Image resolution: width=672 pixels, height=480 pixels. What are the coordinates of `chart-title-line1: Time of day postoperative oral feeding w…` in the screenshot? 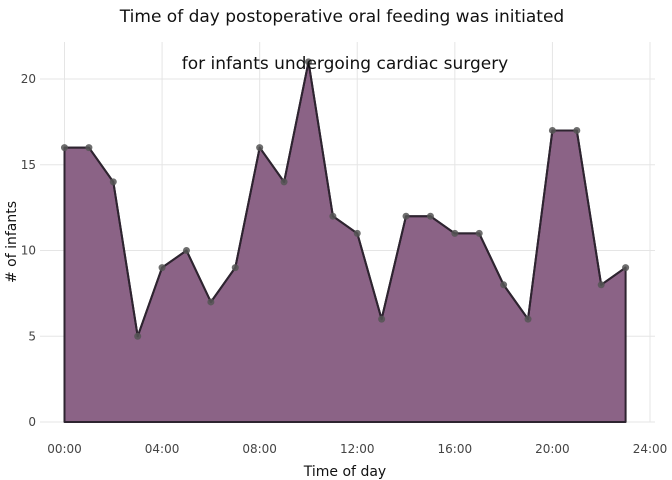 It's located at (341, 17).